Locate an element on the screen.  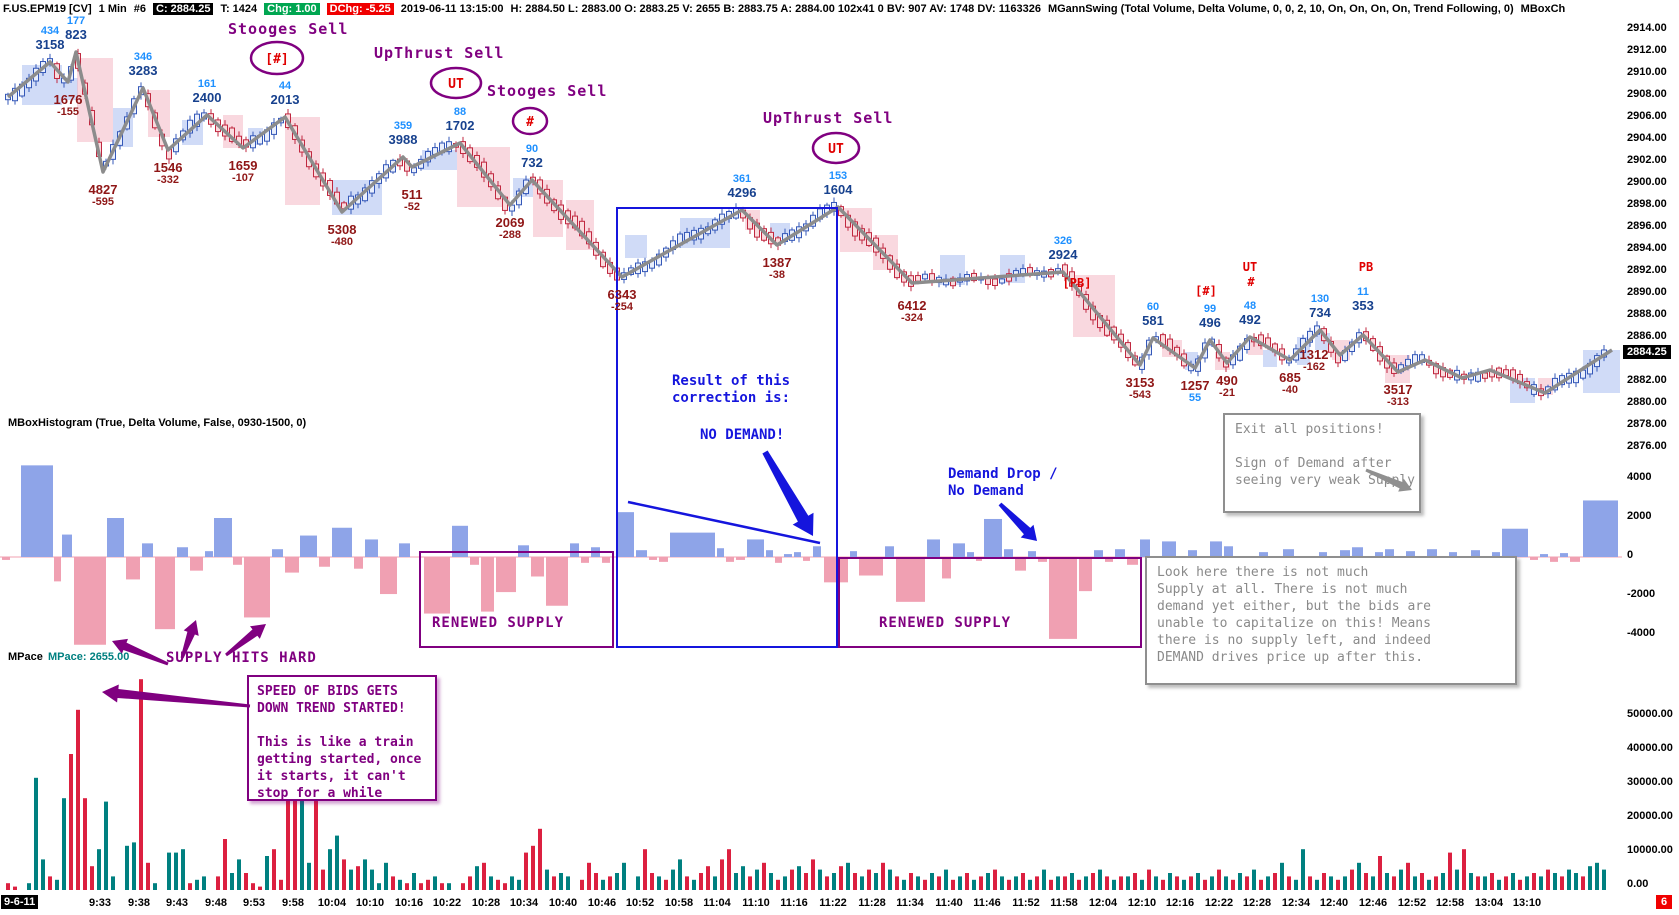
time-tick: 9:43 is located at coordinates (177, 903).